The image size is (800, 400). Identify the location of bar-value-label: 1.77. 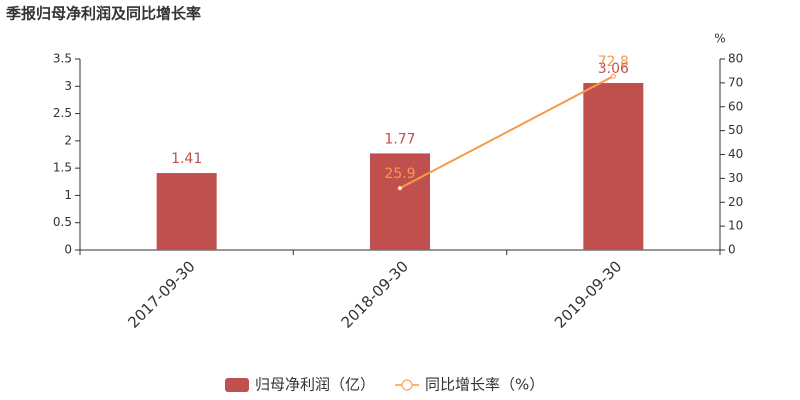
(399, 139).